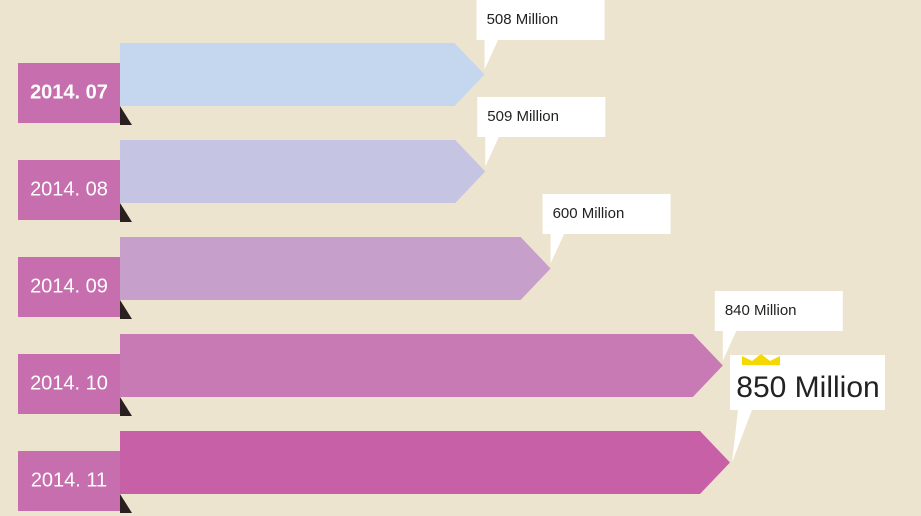  Describe the element at coordinates (761, 359) in the screenshot. I see `crown` at that location.